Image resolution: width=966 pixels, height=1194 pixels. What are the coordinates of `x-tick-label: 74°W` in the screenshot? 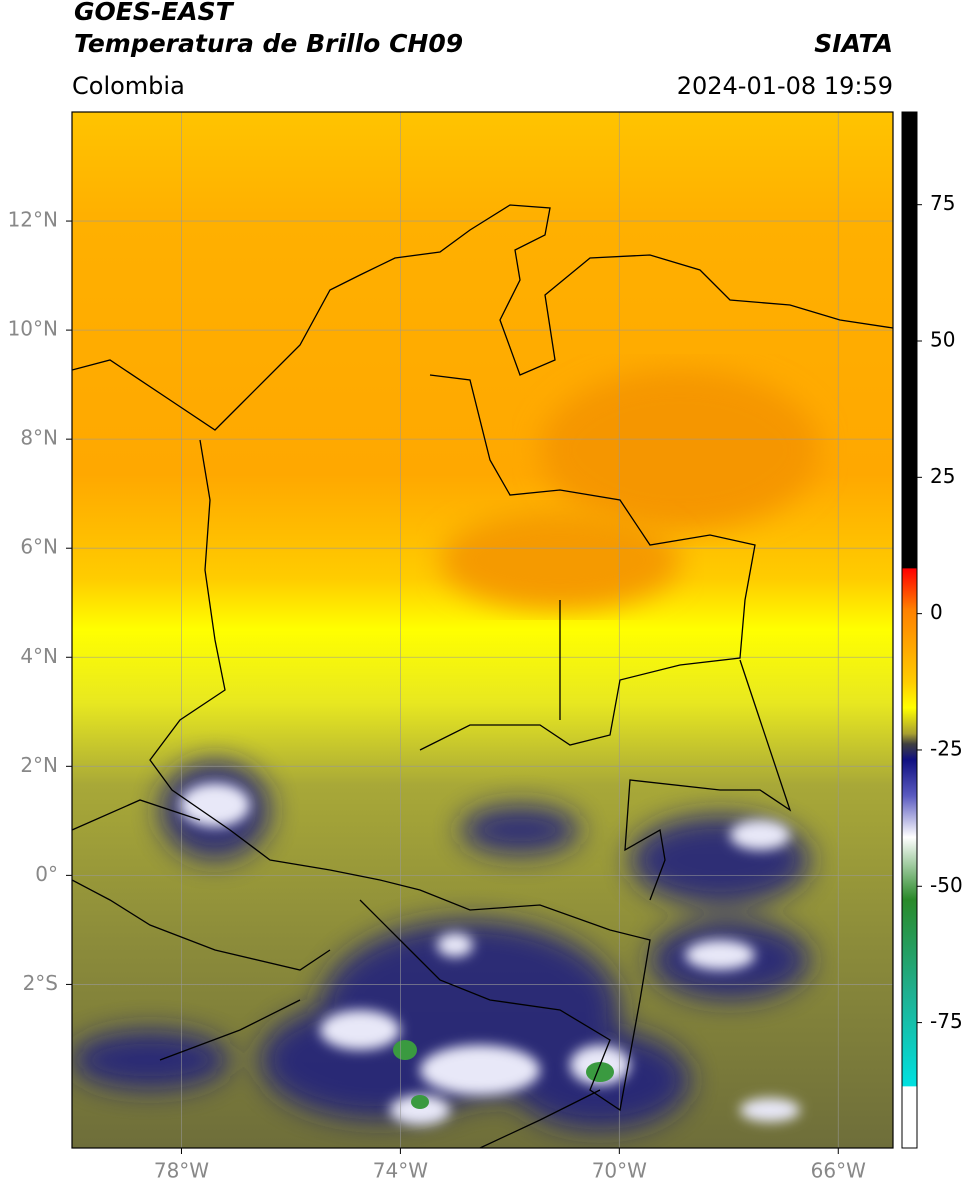 It's located at (400, 1171).